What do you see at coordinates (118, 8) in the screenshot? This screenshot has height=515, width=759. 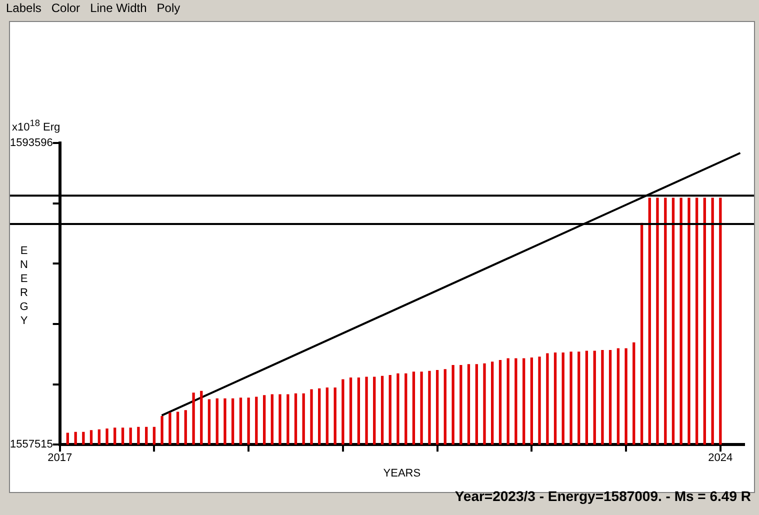 I see `text: Line Width` at bounding box center [118, 8].